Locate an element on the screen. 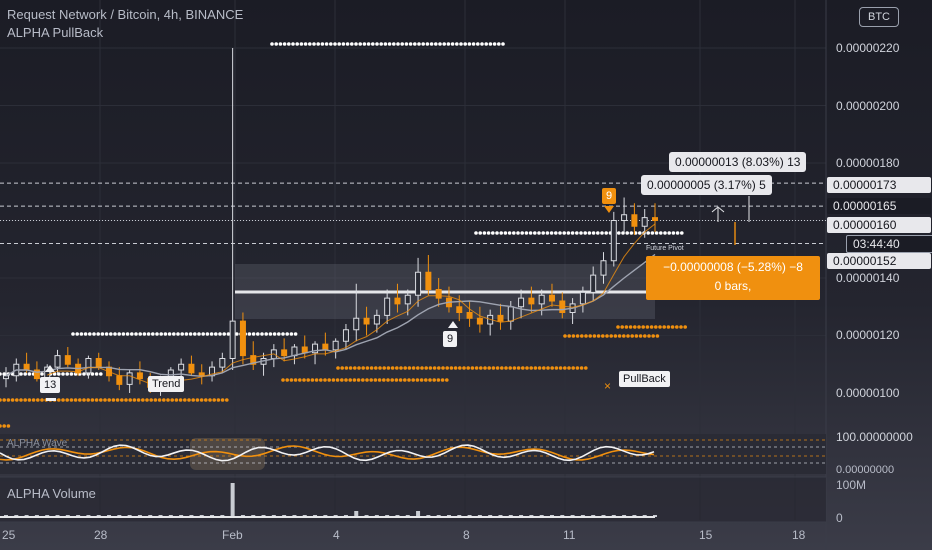  x-tick-label: Feb is located at coordinates (232, 535).